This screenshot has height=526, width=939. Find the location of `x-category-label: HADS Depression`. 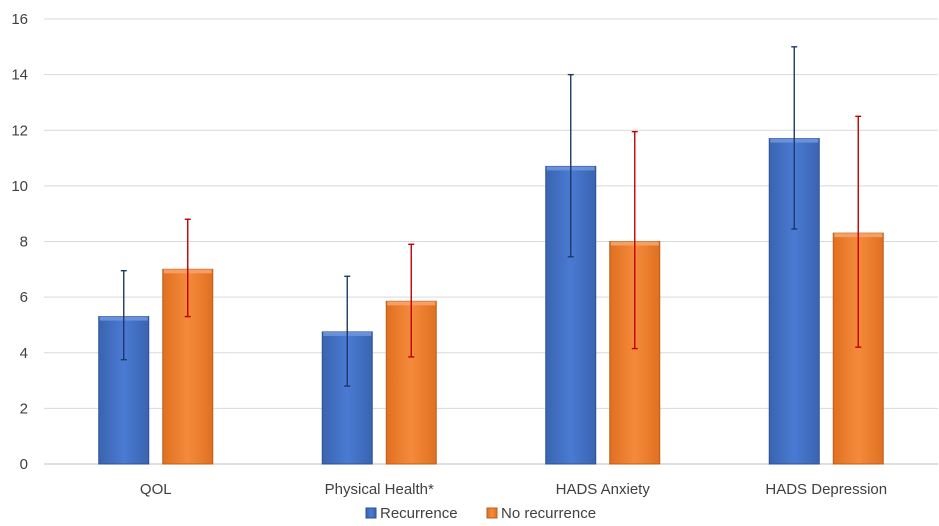

x-category-label: HADS Depression is located at coordinates (826, 489).